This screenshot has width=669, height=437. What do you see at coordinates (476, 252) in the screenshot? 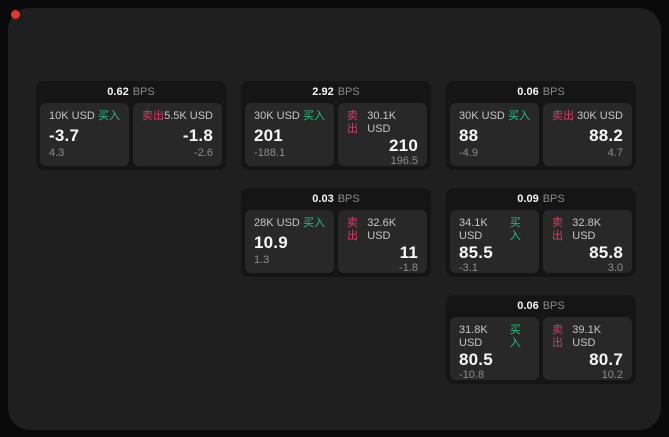
I see `buy-price: 85.5` at bounding box center [476, 252].